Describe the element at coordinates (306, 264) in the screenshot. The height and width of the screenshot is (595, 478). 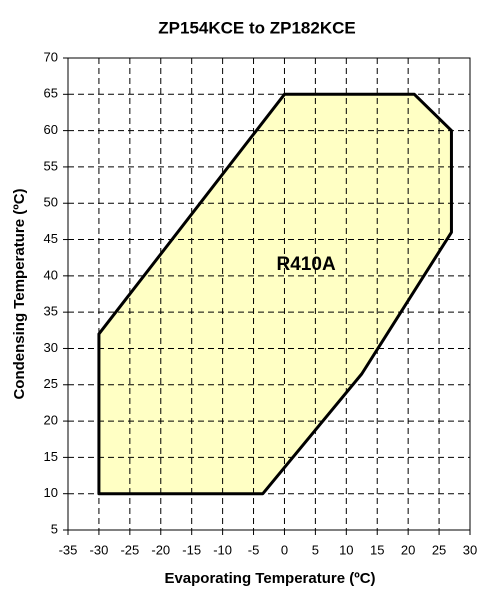
I see `annotation: R410A` at that location.